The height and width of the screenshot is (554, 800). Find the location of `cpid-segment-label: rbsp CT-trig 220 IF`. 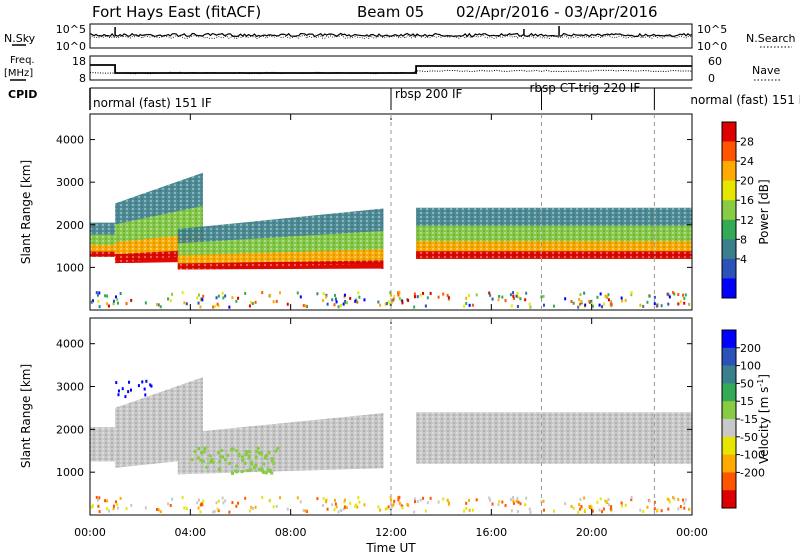

cpid-segment-label: rbsp CT-trig 220 IF is located at coordinates (585, 88).